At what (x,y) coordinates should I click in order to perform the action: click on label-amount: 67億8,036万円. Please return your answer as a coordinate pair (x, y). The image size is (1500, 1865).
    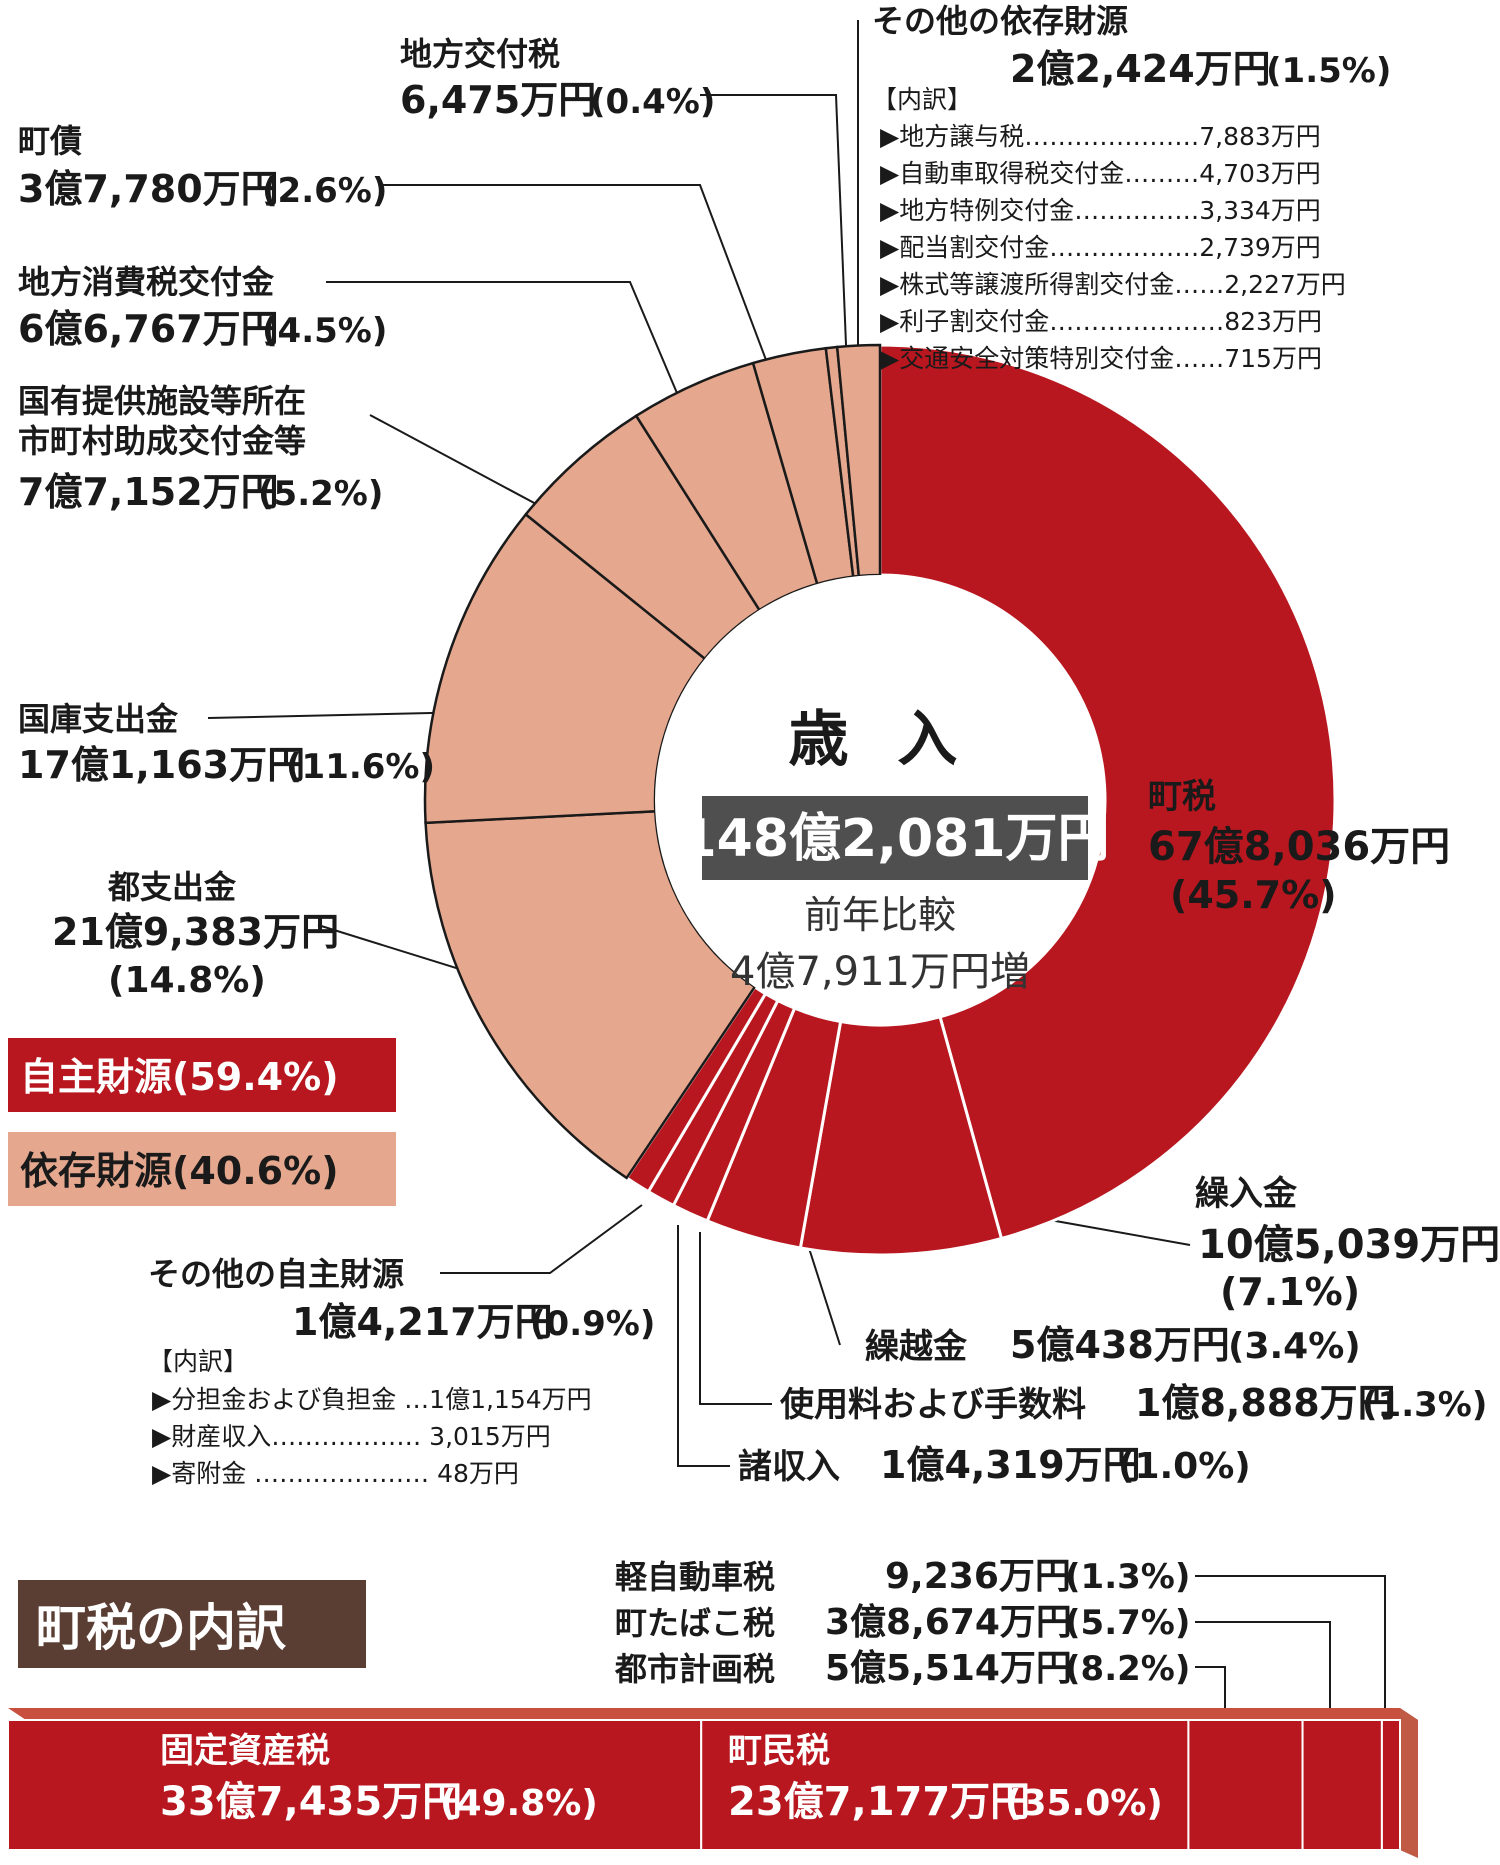
    Looking at the image, I should click on (1299, 847).